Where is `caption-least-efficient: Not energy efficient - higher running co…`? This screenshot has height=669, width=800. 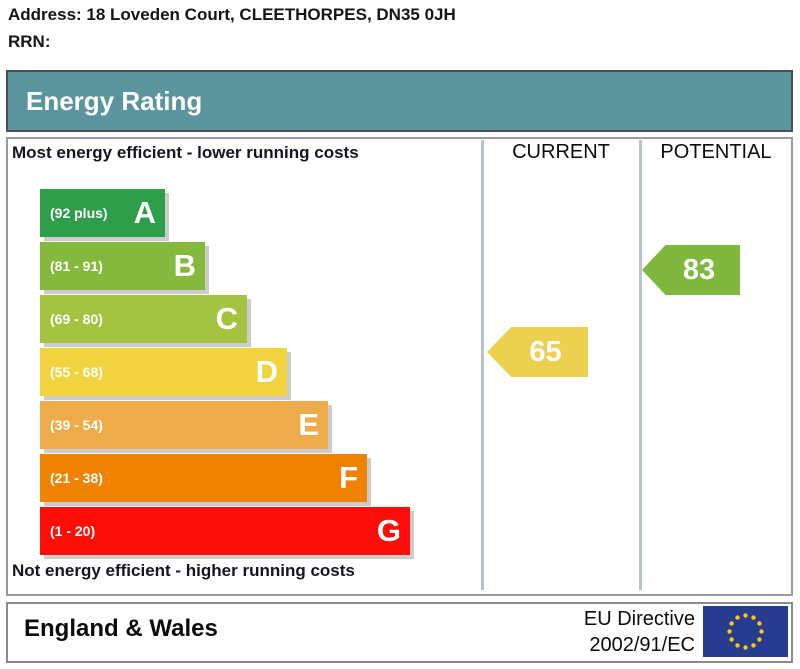 caption-least-efficient: Not energy efficient - higher running co… is located at coordinates (183, 570).